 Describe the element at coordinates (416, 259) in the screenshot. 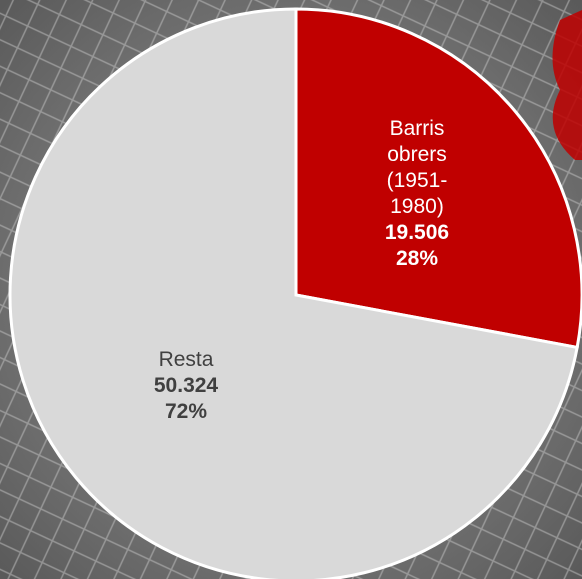

I see `percentage-label: 28%` at that location.